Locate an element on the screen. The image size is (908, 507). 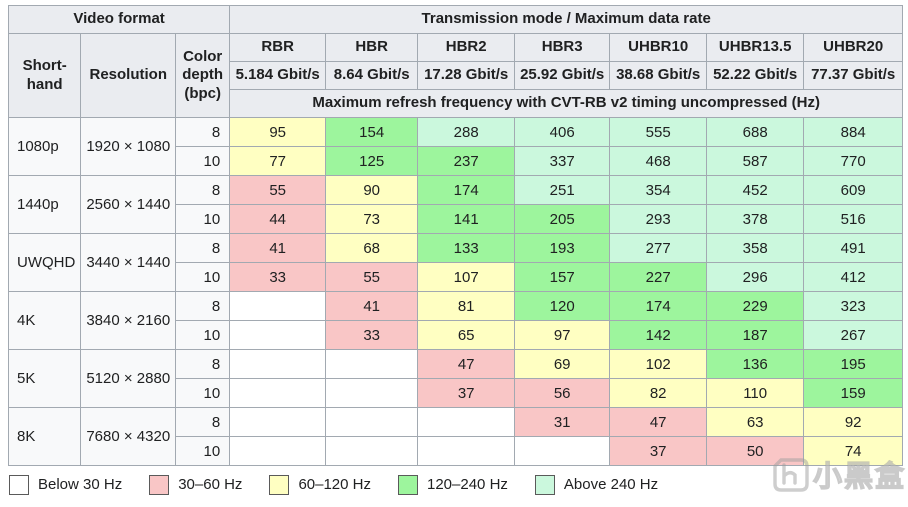
refresh-value-cell: 251 is located at coordinates (562, 190).